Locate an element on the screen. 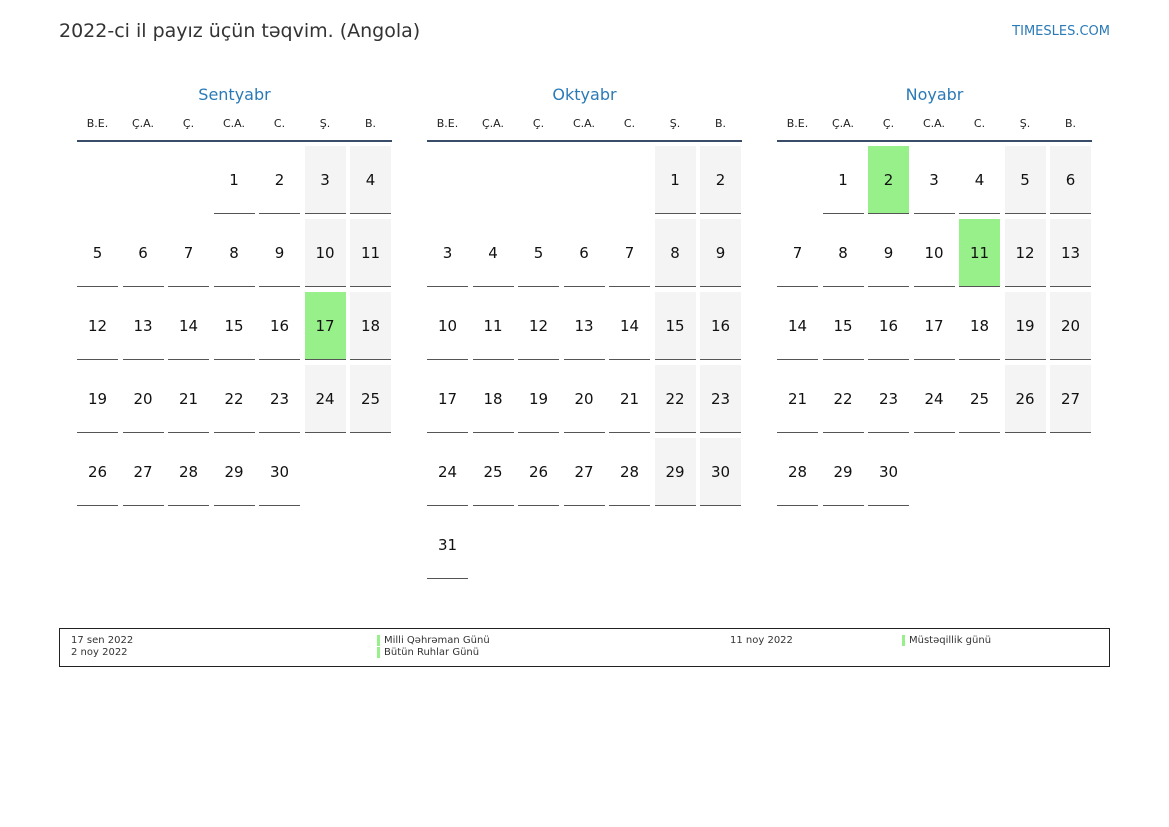 This screenshot has height=827, width=1169. month-name: Oktyabr is located at coordinates (584, 94).